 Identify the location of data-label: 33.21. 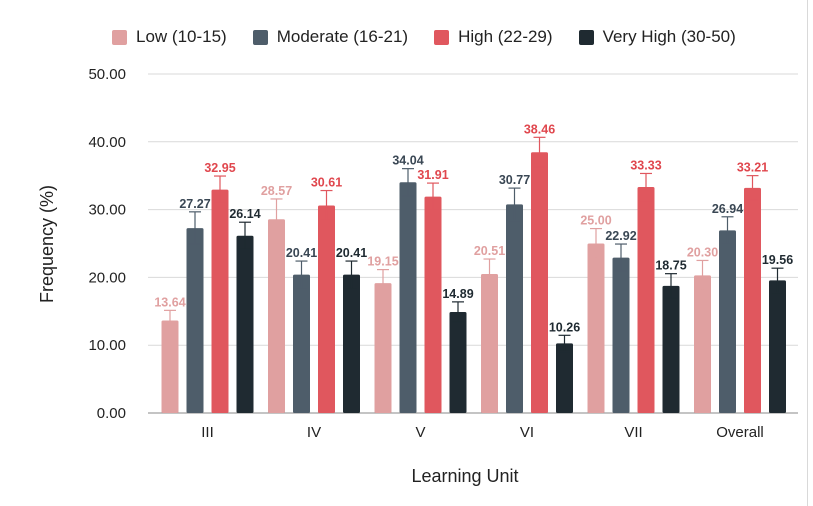
(752, 168).